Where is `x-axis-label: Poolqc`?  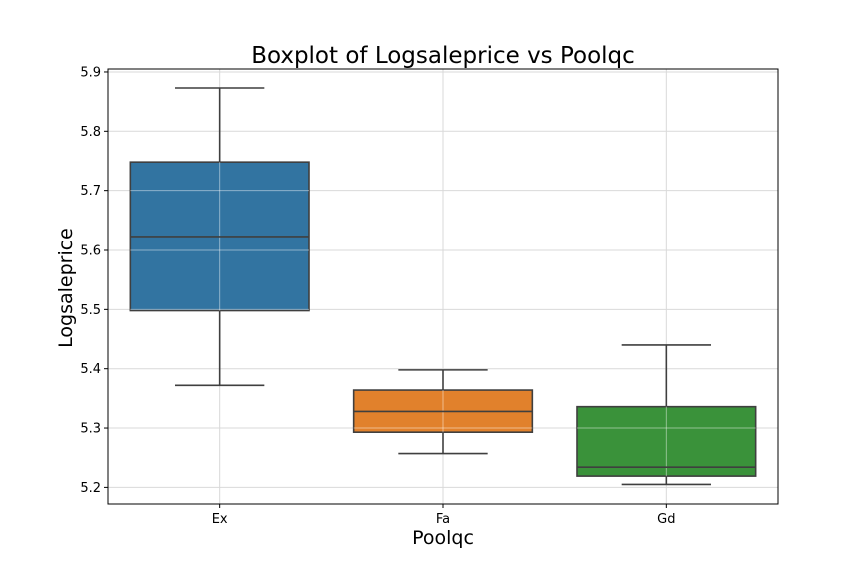
x-axis-label: Poolqc is located at coordinates (443, 538).